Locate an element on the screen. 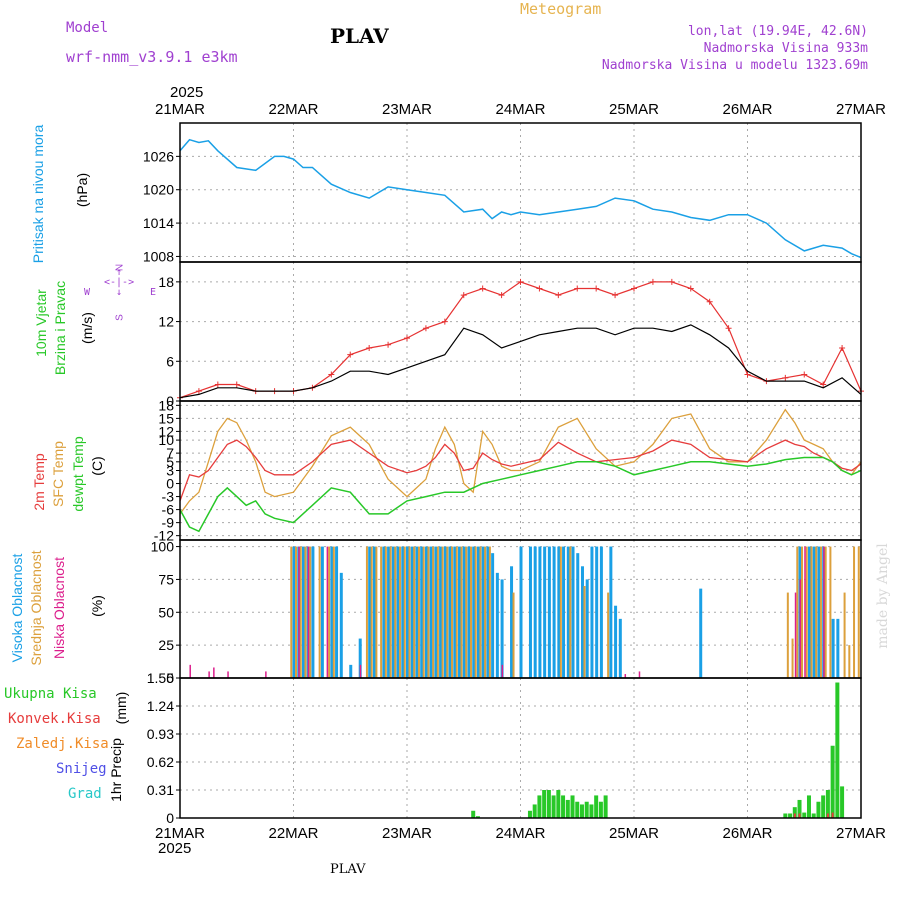 Image resolution: width=900 pixels, height=900 pixels. temperature-ytick-label: 10 is located at coordinates (166, 440).